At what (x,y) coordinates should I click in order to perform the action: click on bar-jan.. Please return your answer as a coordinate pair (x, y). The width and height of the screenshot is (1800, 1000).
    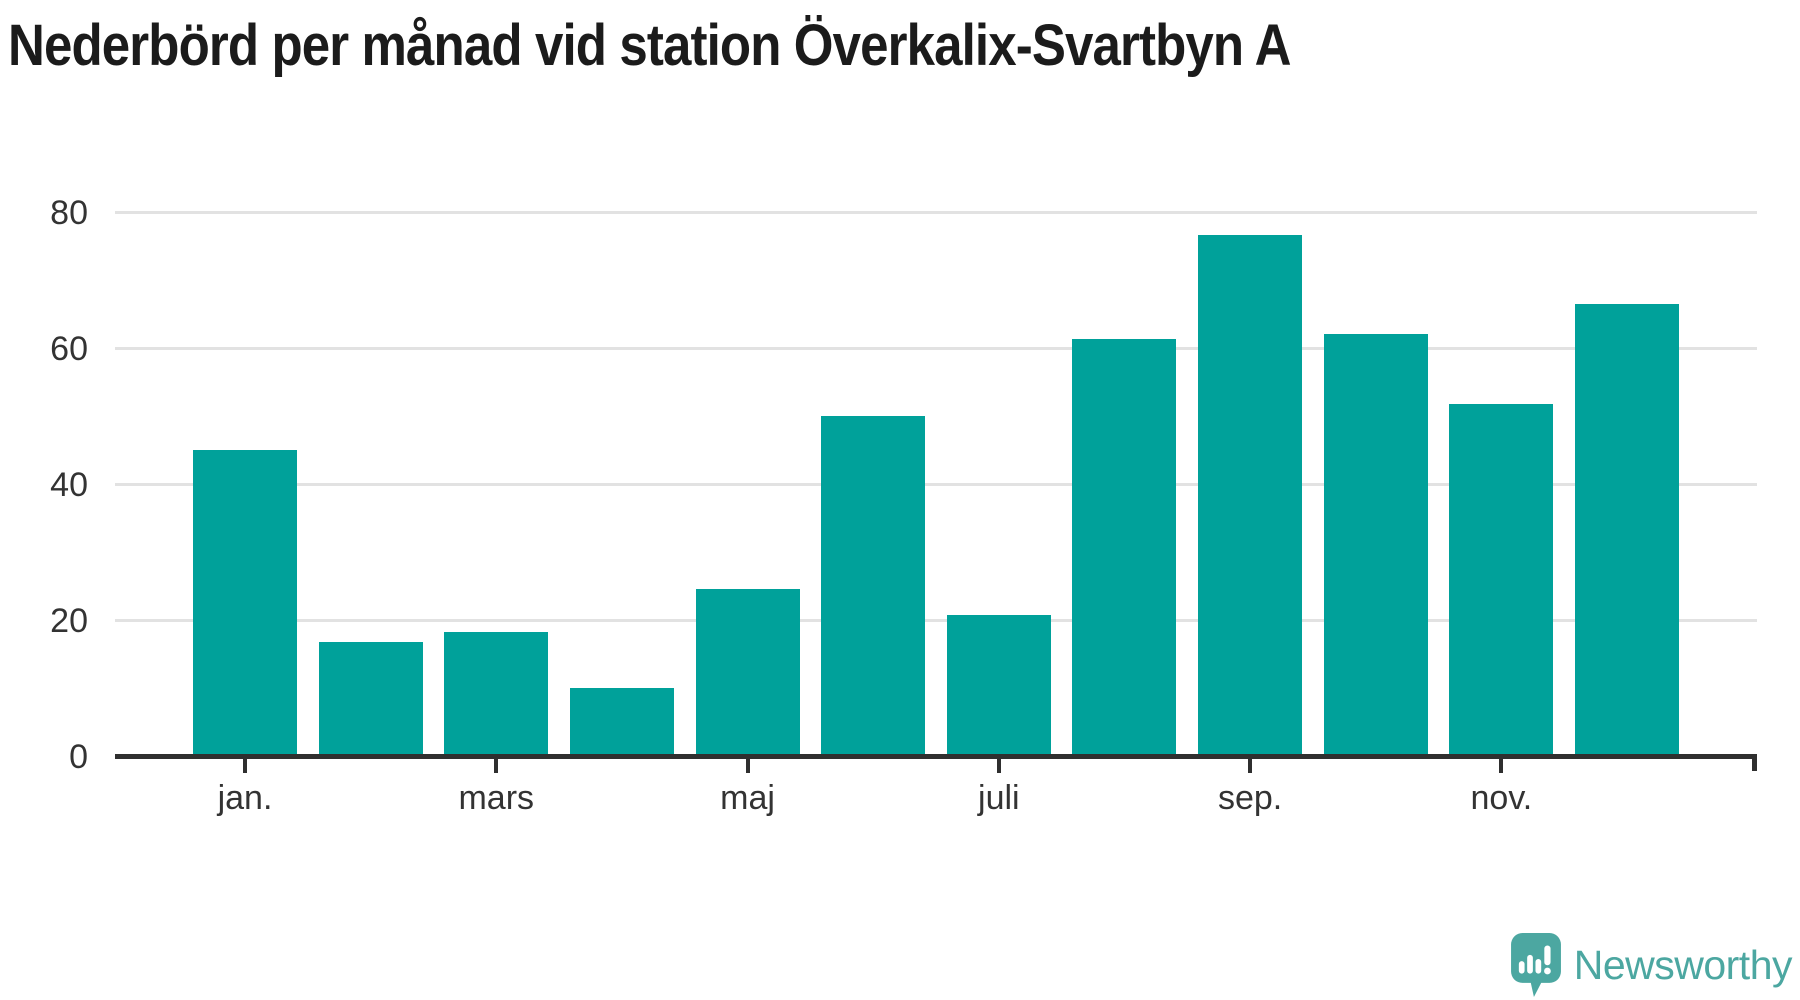
    Looking at the image, I should click on (245, 603).